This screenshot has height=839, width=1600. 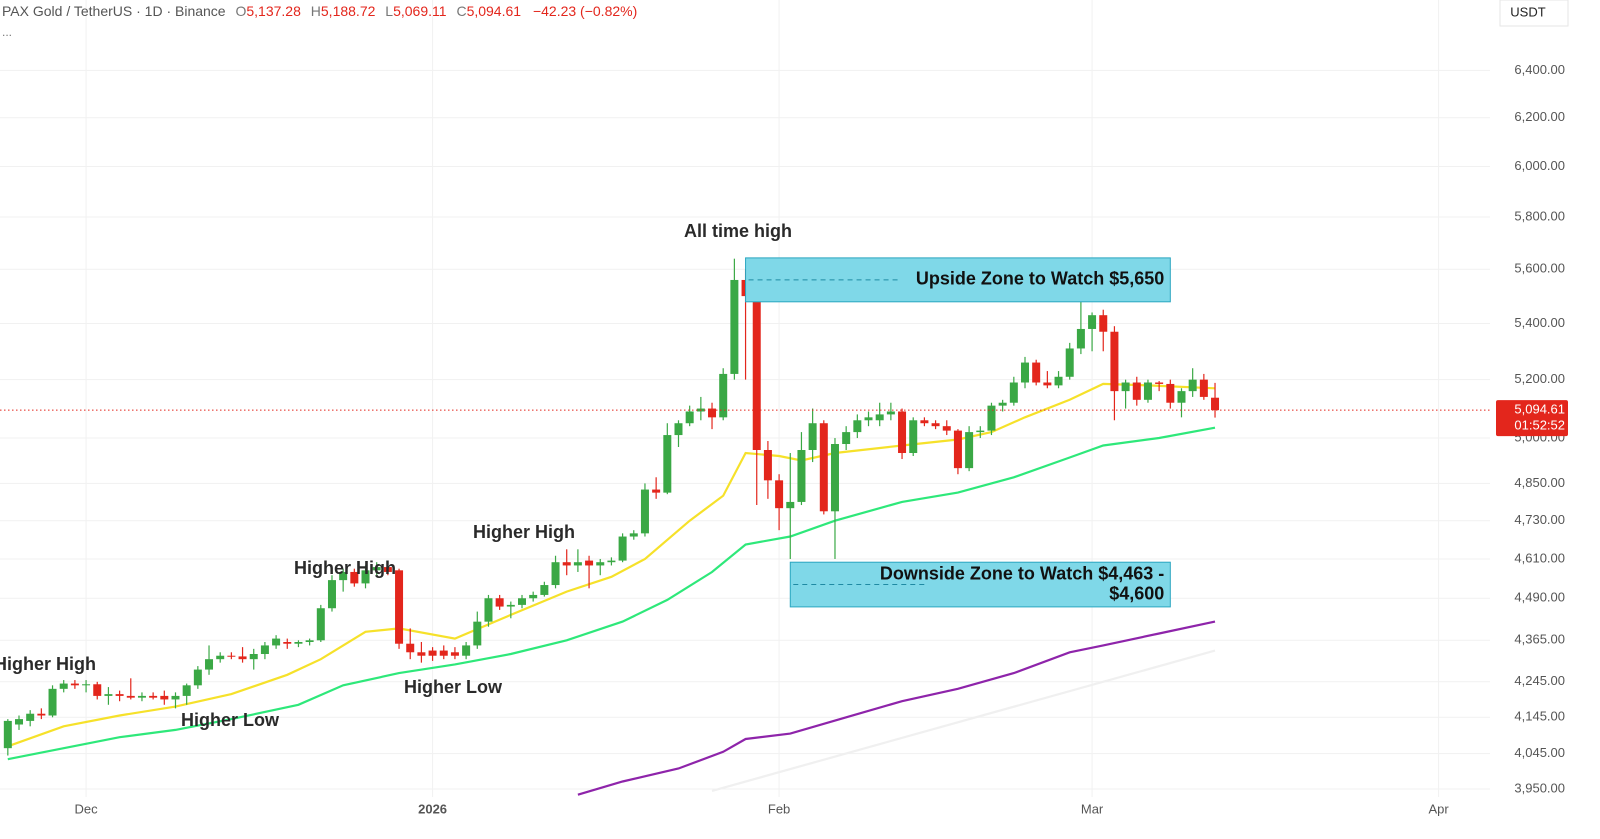 What do you see at coordinates (1539, 425) in the screenshot?
I see `countdown: 01:52:52` at bounding box center [1539, 425].